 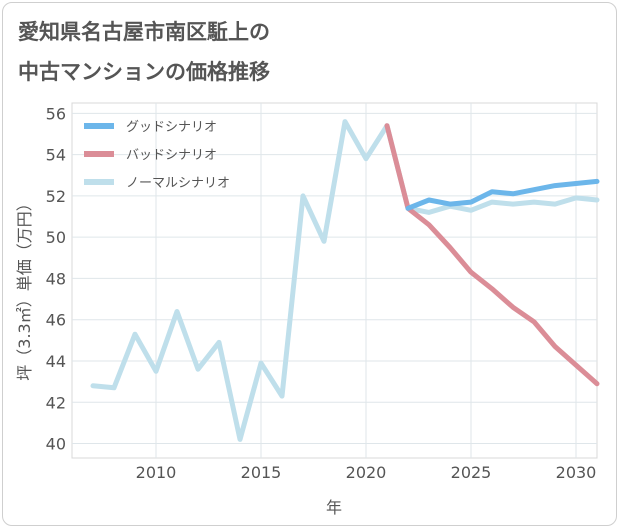 I want to click on series-line, so click(x=502, y=194).